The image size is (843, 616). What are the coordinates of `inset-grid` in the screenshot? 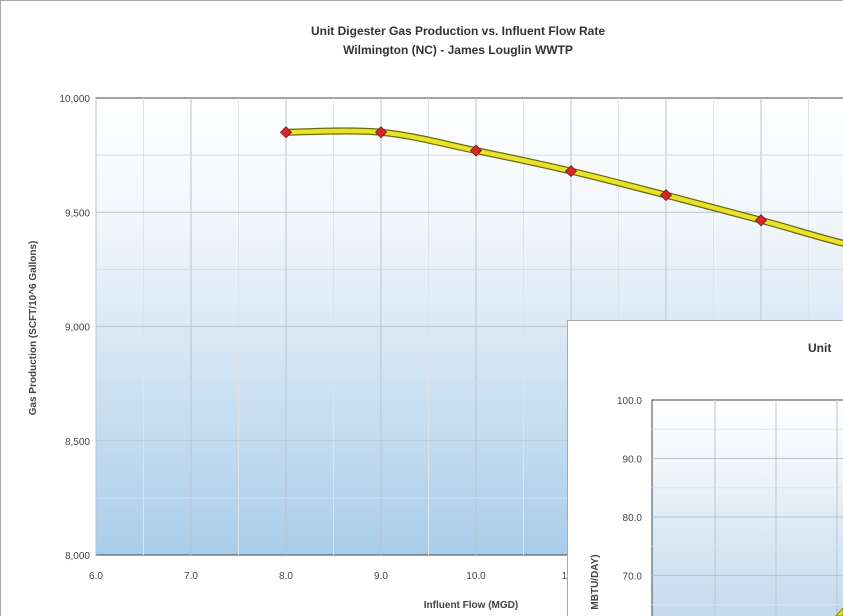 It's located at (747, 508).